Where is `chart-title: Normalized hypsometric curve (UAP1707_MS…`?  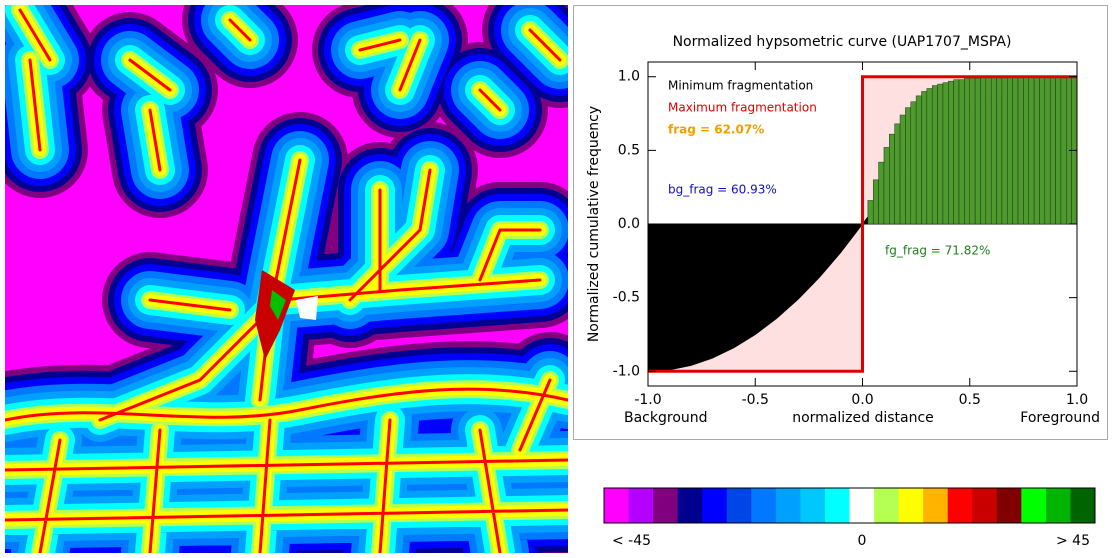 chart-title: Normalized hypsometric curve (UAP1707_MS… is located at coordinates (842, 42).